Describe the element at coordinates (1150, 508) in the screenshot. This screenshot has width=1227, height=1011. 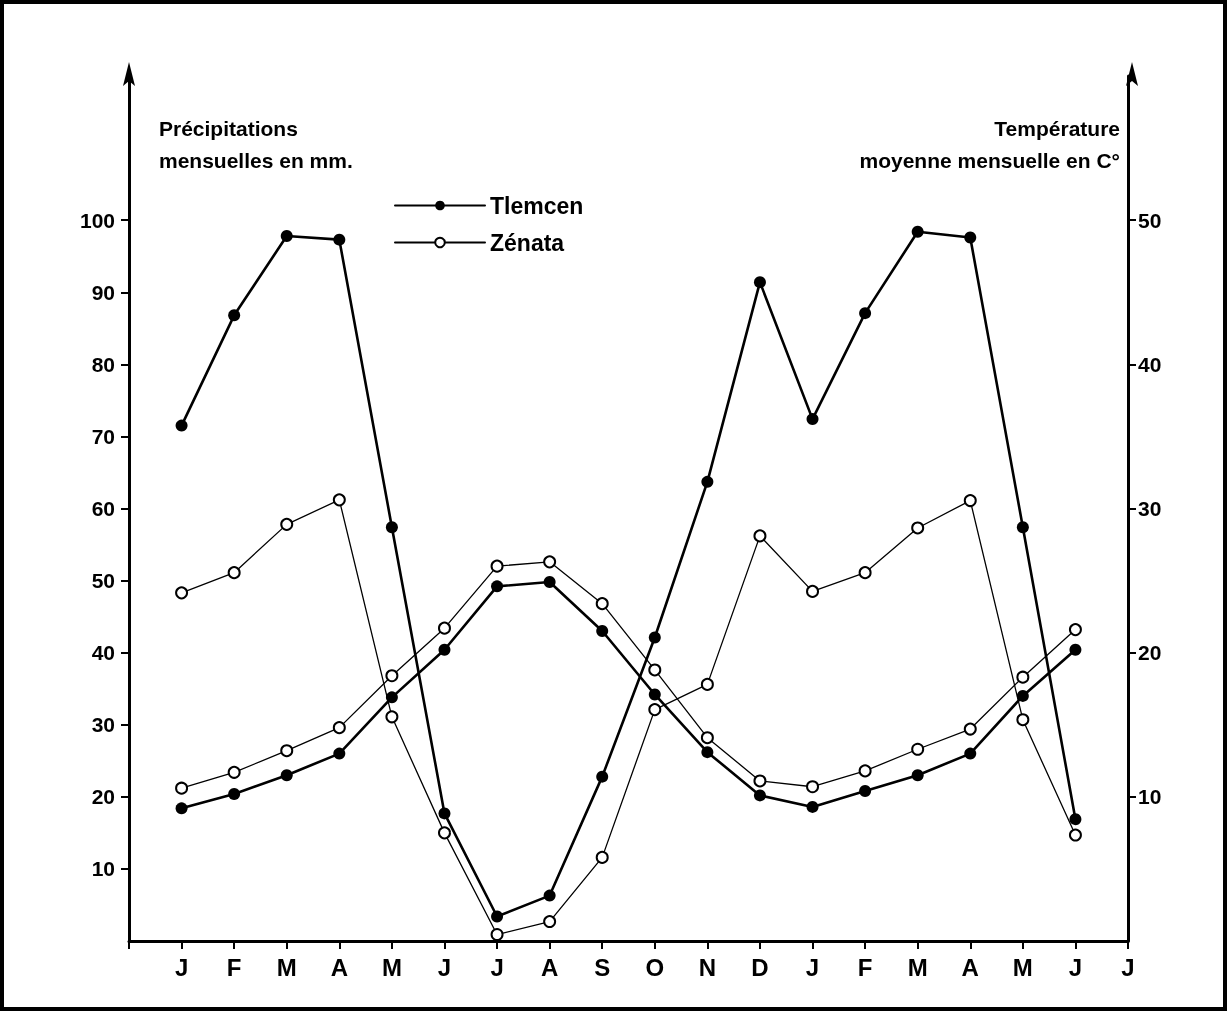
I see `y2-tick-label: 30` at that location.